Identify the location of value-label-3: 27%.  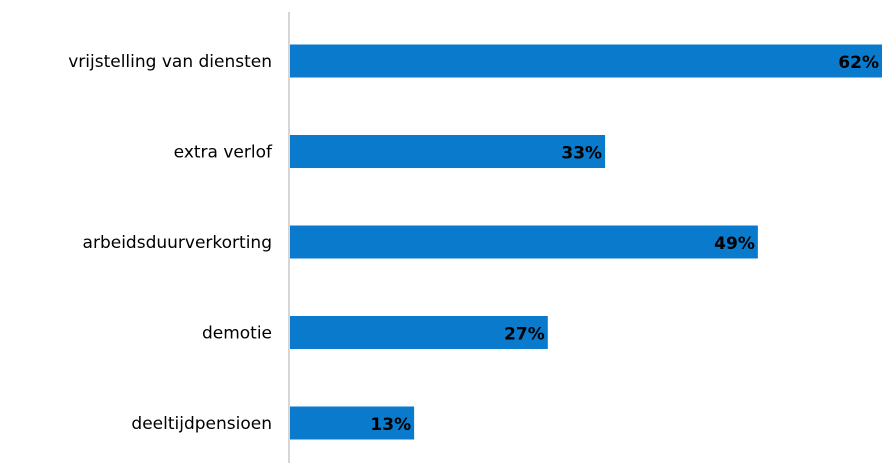
(524, 335).